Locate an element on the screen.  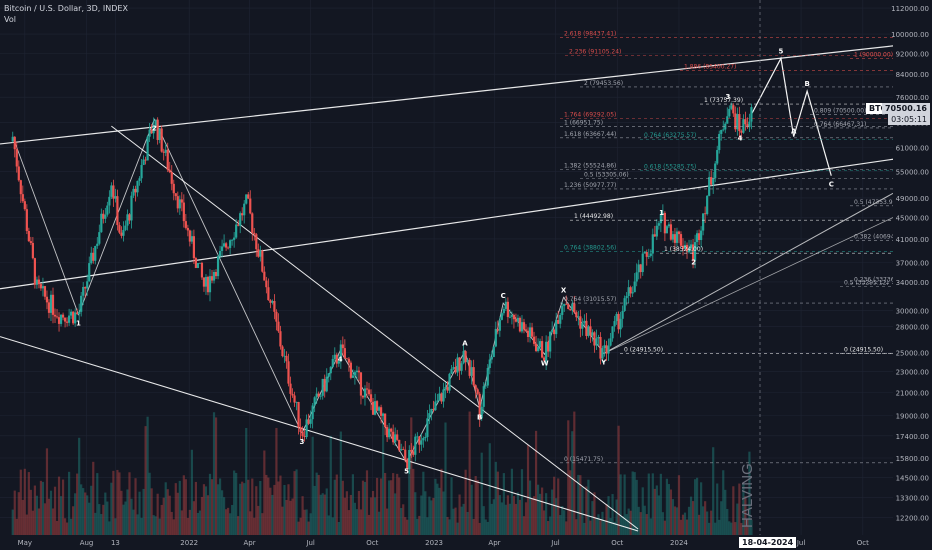
volume-indicator-label: Vol is located at coordinates (10, 19).